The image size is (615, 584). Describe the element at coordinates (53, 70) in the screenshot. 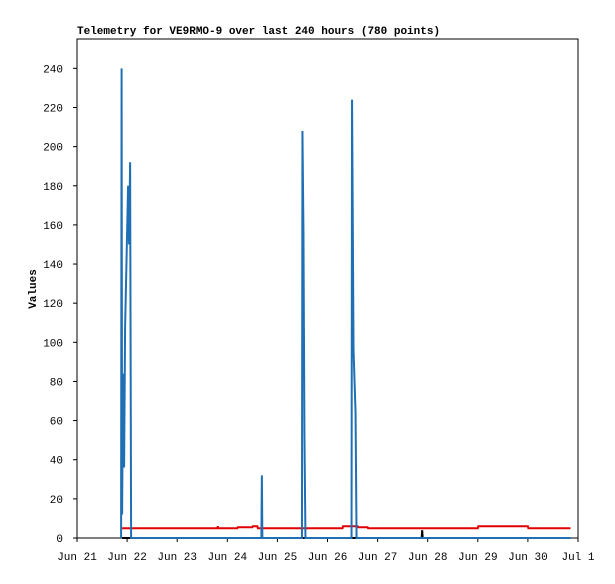

I see `y-tick-label: 240` at that location.